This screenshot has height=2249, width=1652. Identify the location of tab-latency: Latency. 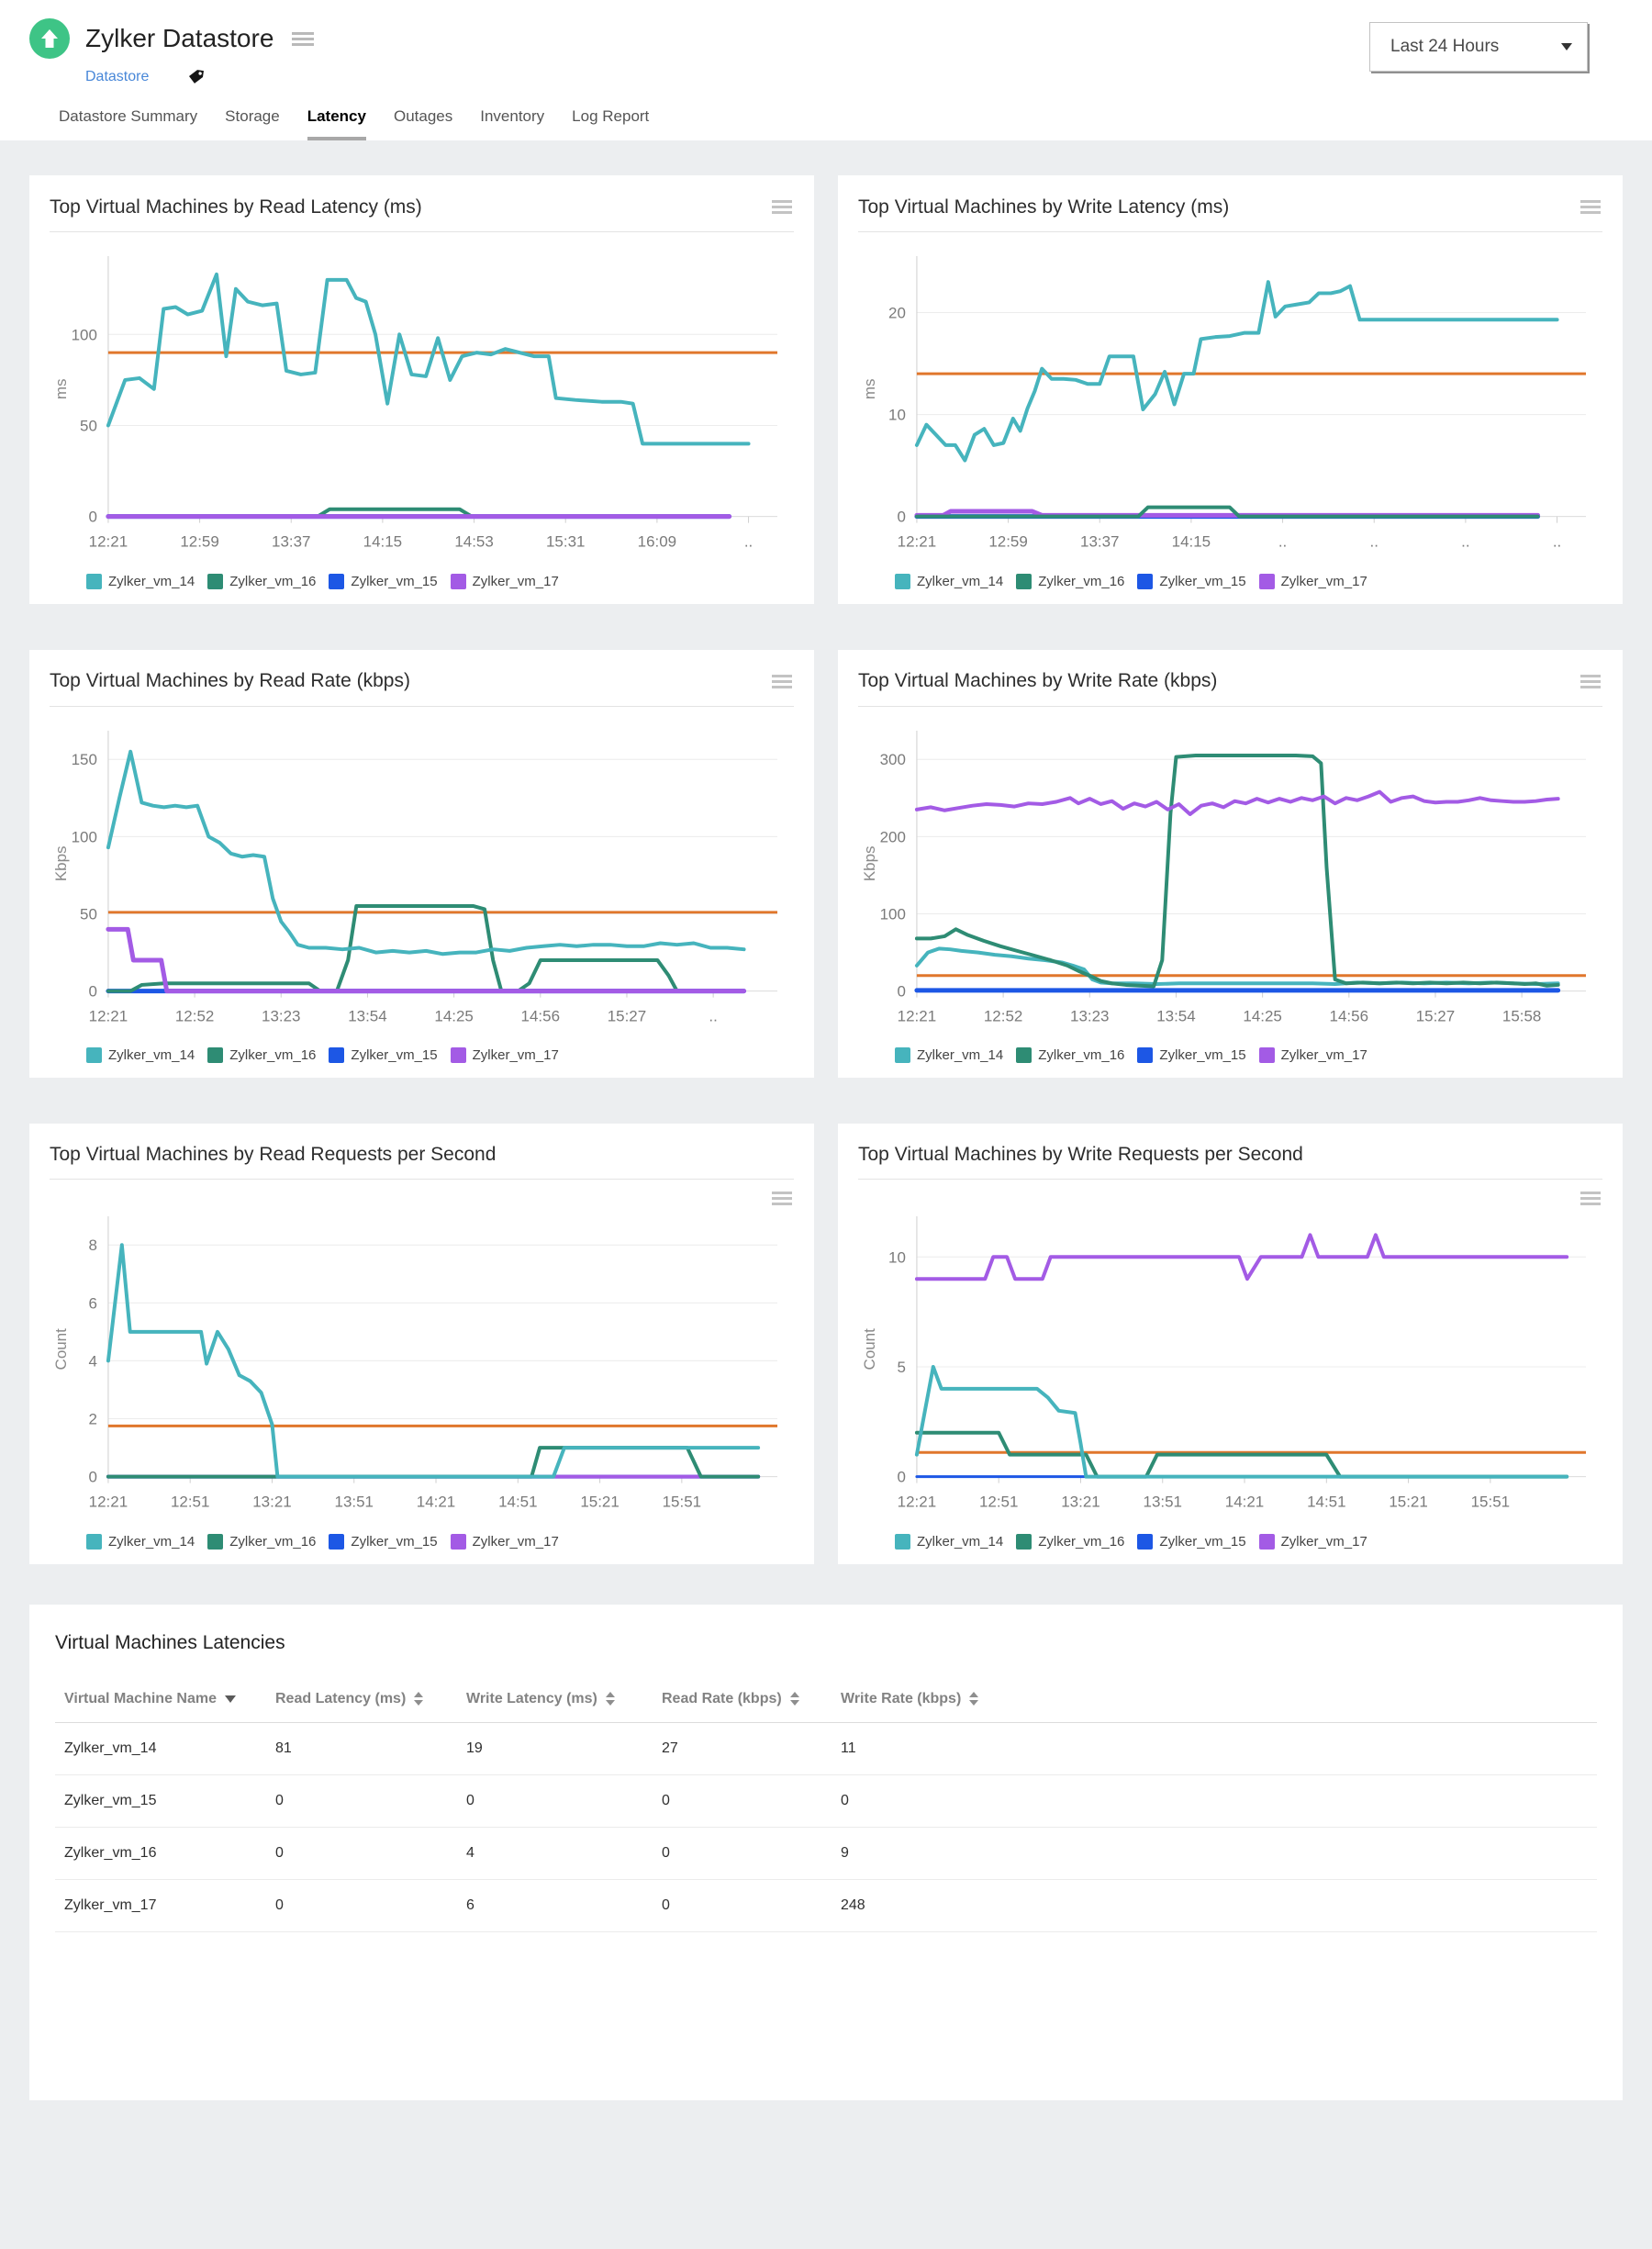
(337, 123).